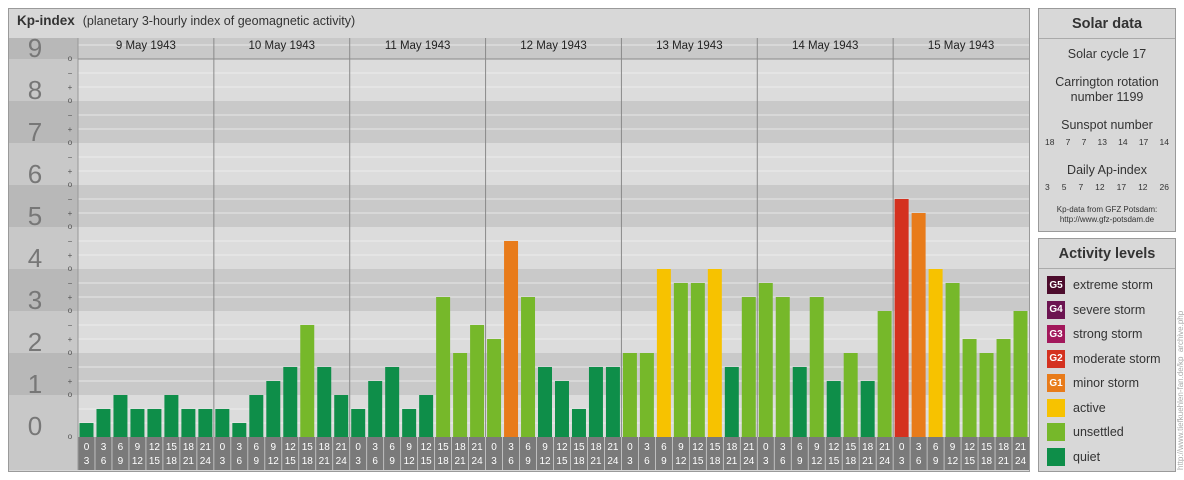 The width and height of the screenshot is (1184, 480). Describe the element at coordinates (1107, 170) in the screenshot. I see `ap-title: Daily Ap-index` at that location.